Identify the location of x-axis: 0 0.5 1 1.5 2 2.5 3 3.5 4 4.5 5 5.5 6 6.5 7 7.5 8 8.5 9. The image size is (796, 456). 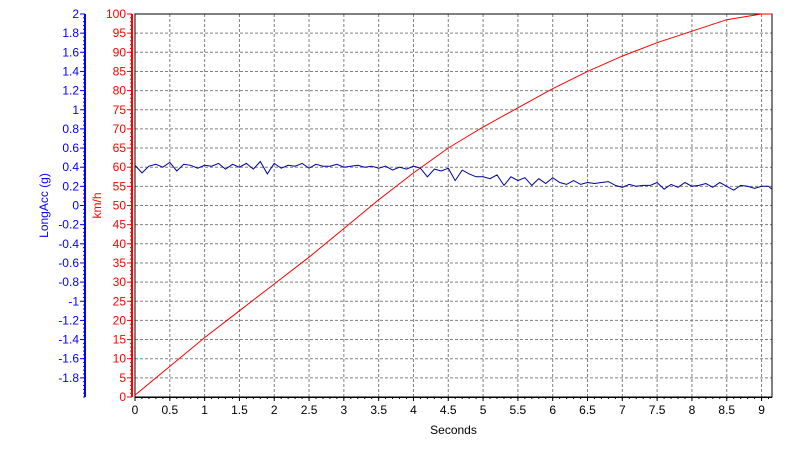
(452, 407).